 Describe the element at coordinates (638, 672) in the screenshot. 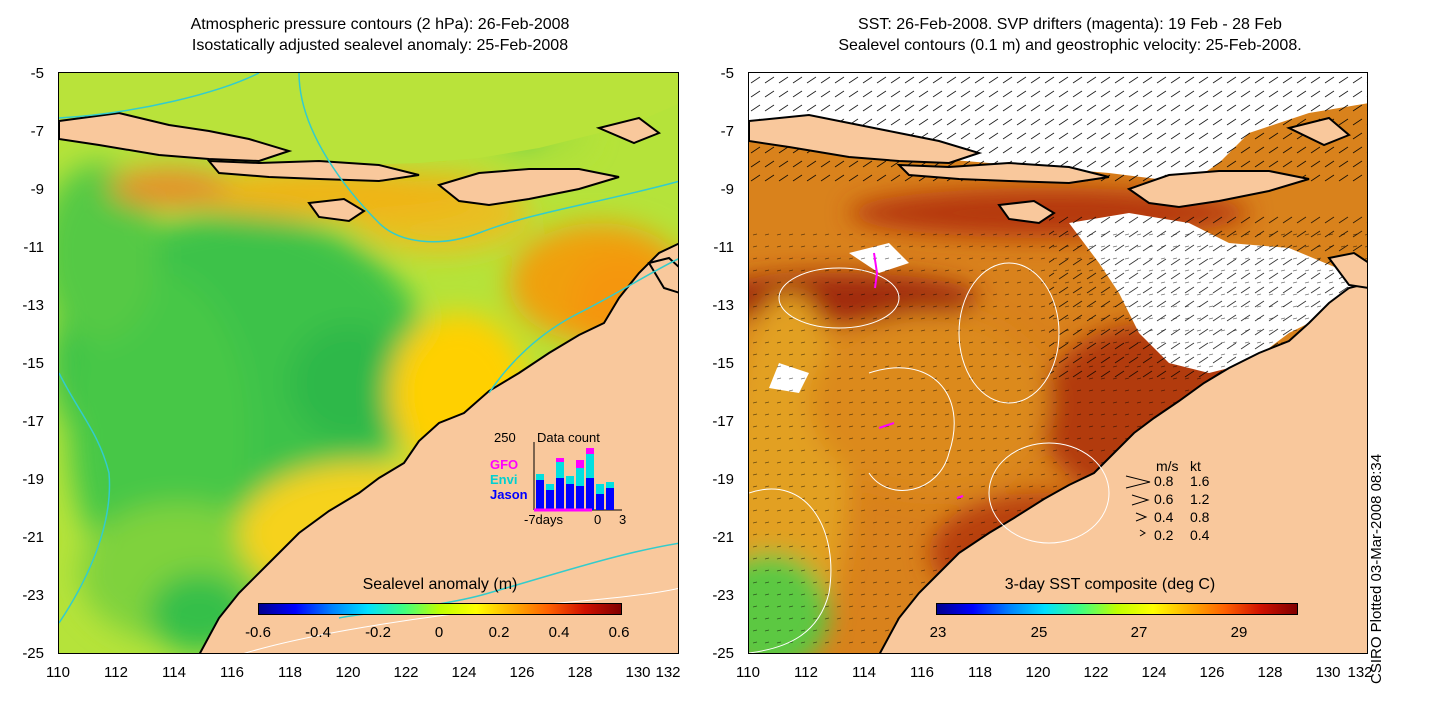

I see `left-xtick: 130` at that location.